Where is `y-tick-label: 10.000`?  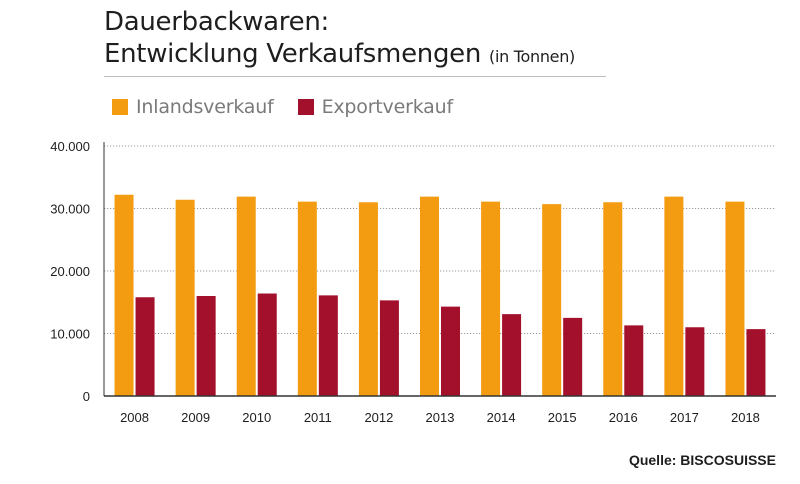 y-tick-label: 10.000 is located at coordinates (70, 334).